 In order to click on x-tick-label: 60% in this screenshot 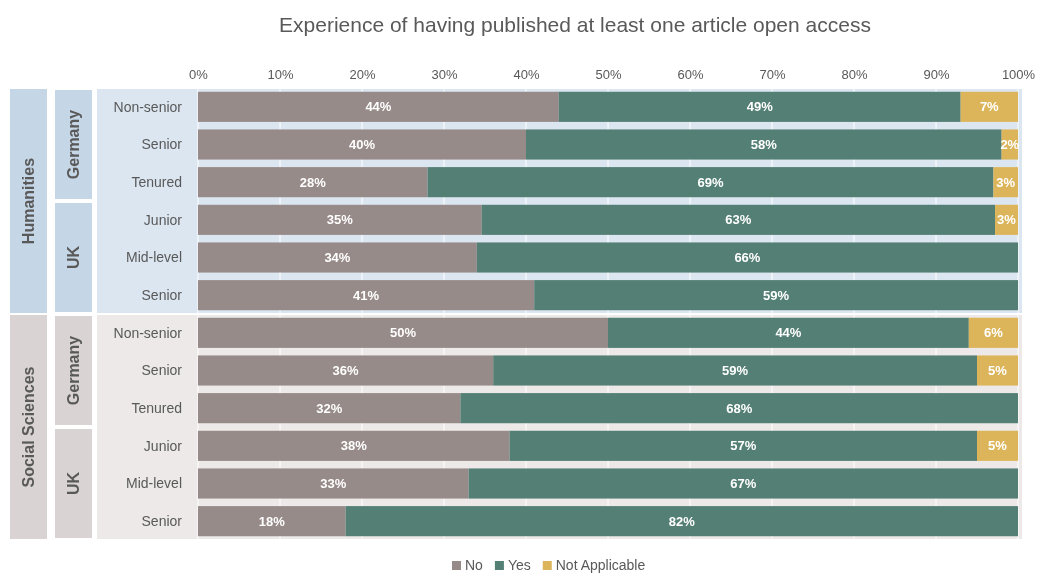, I will do `click(690, 74)`.